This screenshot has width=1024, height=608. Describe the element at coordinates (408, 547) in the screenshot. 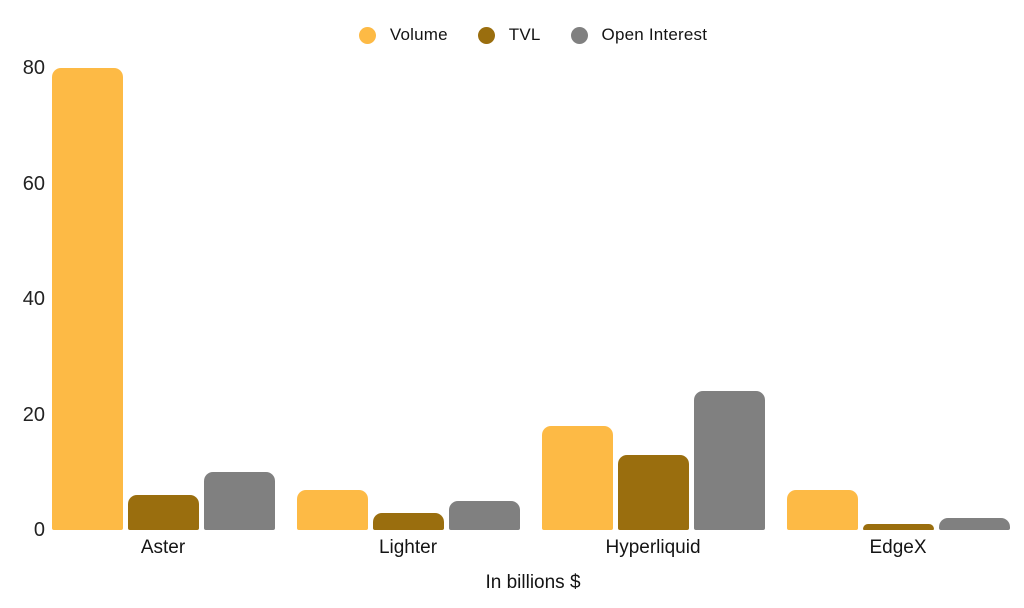

I see `x-axis-category-label: Lighter` at that location.